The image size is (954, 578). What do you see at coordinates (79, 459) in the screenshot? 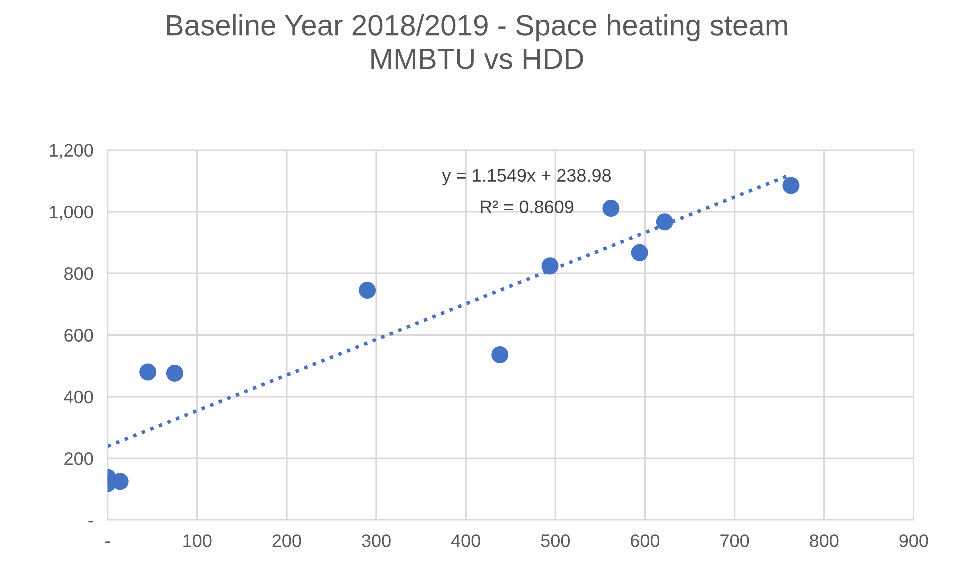
I see `y-tick-label: 200` at bounding box center [79, 459].